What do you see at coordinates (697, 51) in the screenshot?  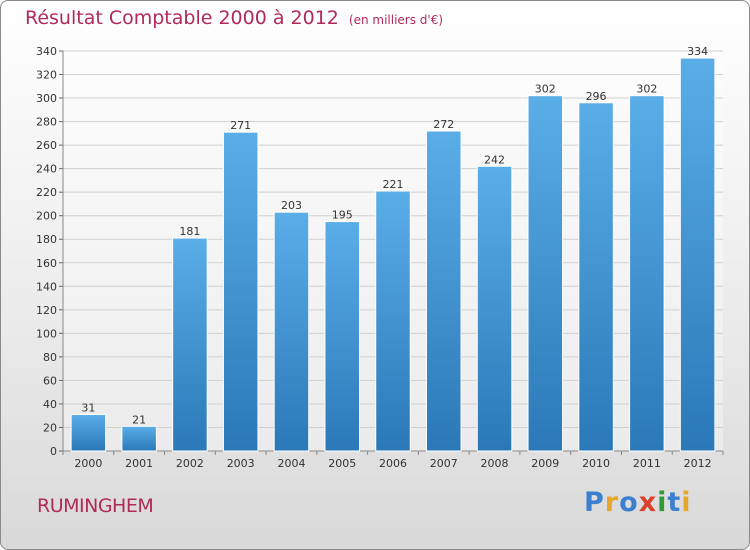 I see `bar-value-label: 334` at bounding box center [697, 51].